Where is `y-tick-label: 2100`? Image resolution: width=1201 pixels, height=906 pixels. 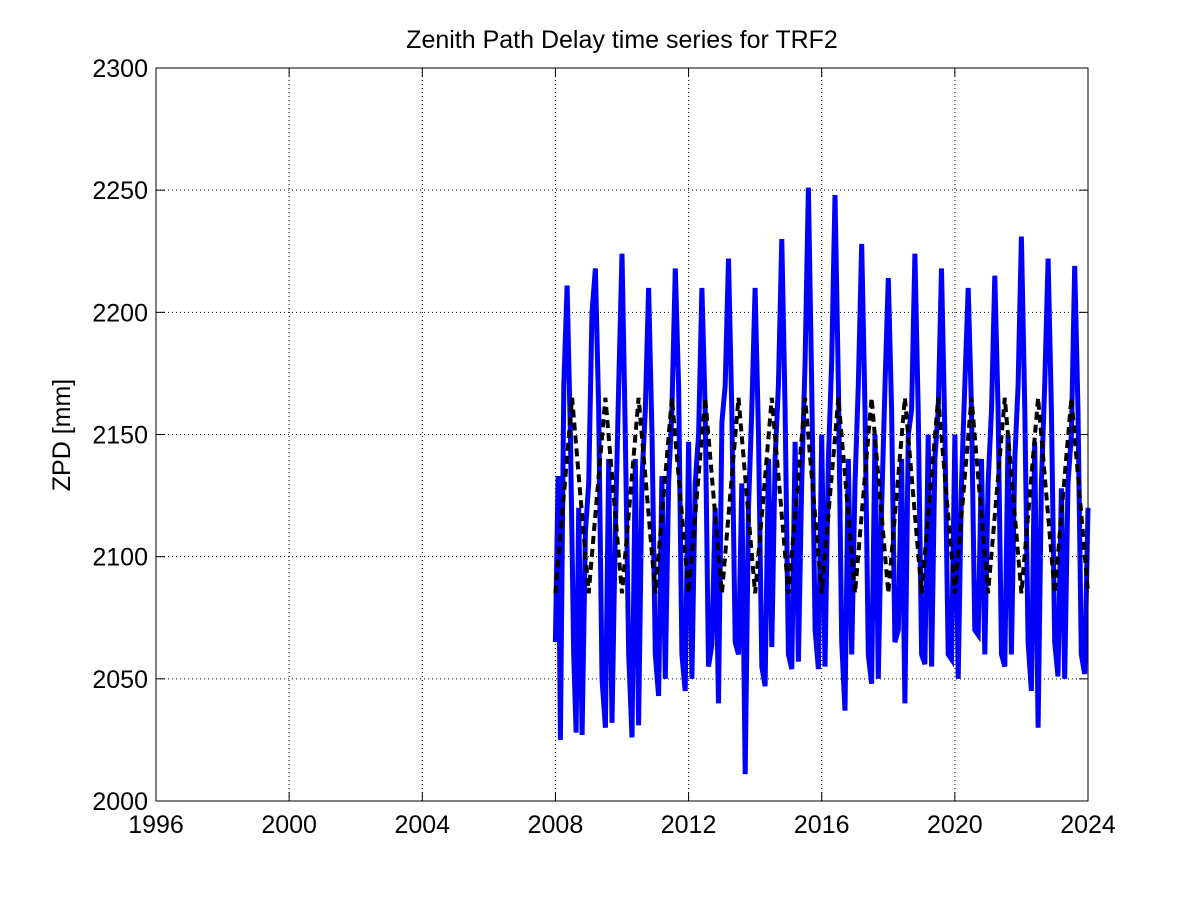 y-tick-label: 2100 is located at coordinates (120, 558).